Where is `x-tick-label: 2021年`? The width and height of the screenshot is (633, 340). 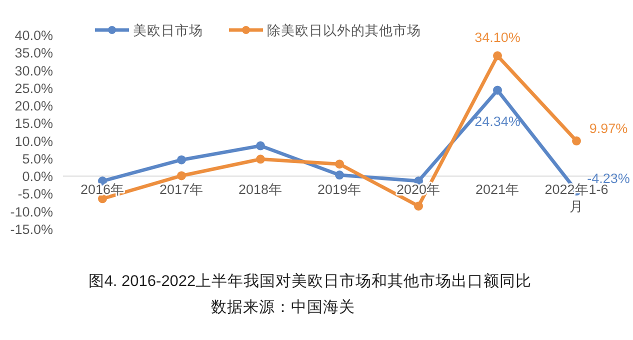 x-tick-label: 2021年 is located at coordinates (497, 190).